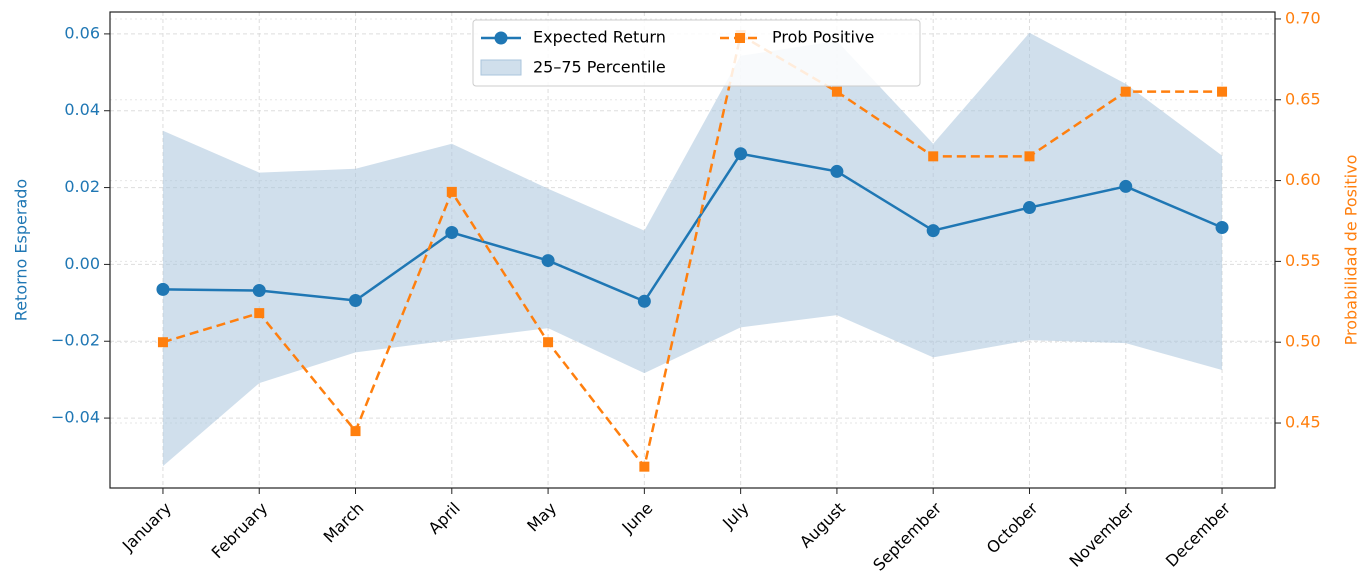 The image size is (1371, 586). What do you see at coordinates (1303, 98) in the screenshot?
I see `y2-tick-label: 0.65` at bounding box center [1303, 98].